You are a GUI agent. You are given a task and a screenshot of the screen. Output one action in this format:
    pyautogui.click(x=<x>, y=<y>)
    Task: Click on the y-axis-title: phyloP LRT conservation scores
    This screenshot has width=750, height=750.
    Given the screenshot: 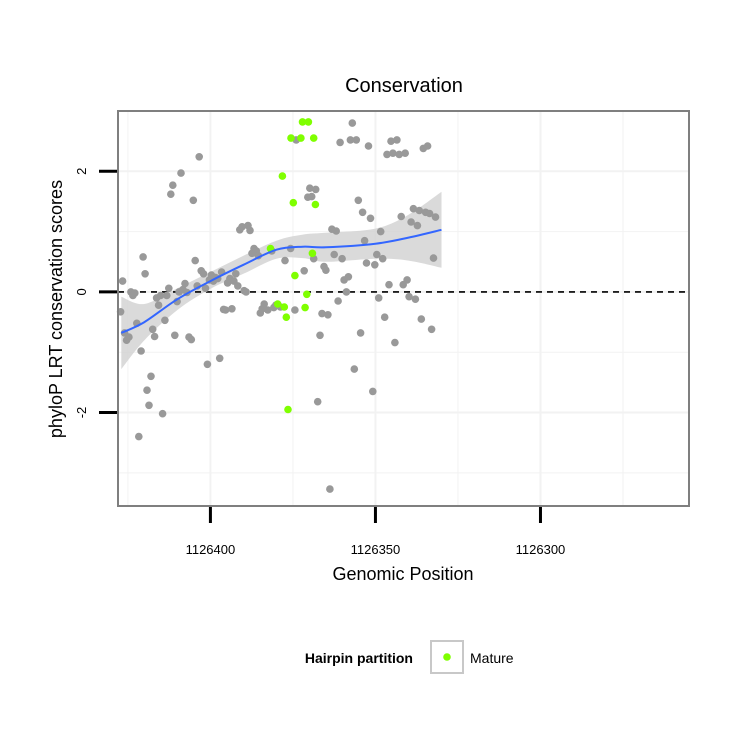 What is the action you would take?
    pyautogui.click(x=56, y=309)
    